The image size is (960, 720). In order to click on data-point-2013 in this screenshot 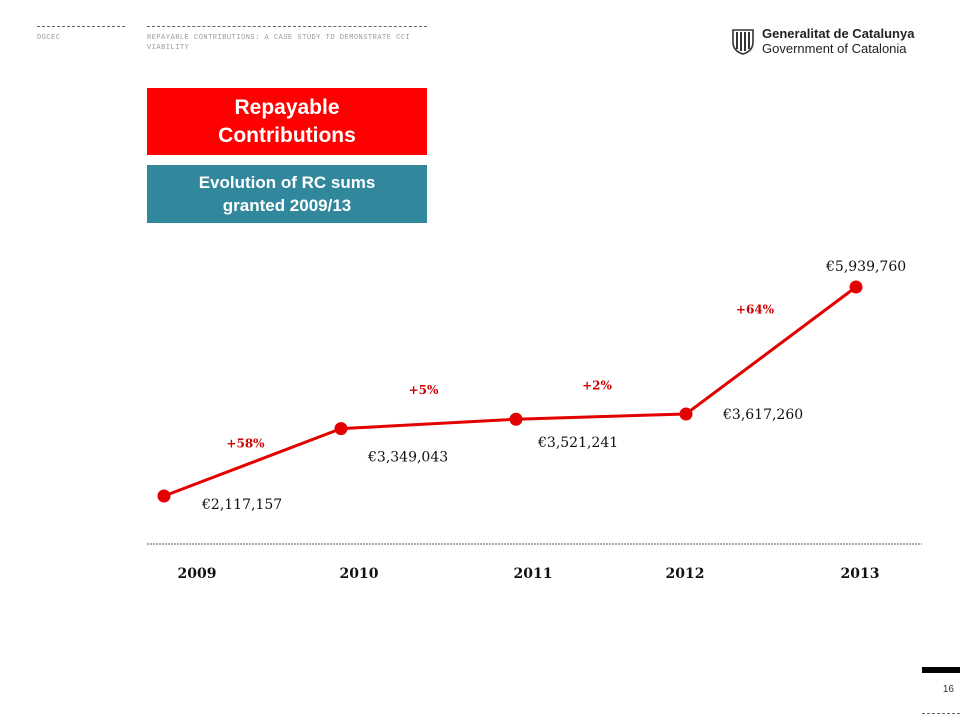, I will do `click(856, 287)`.